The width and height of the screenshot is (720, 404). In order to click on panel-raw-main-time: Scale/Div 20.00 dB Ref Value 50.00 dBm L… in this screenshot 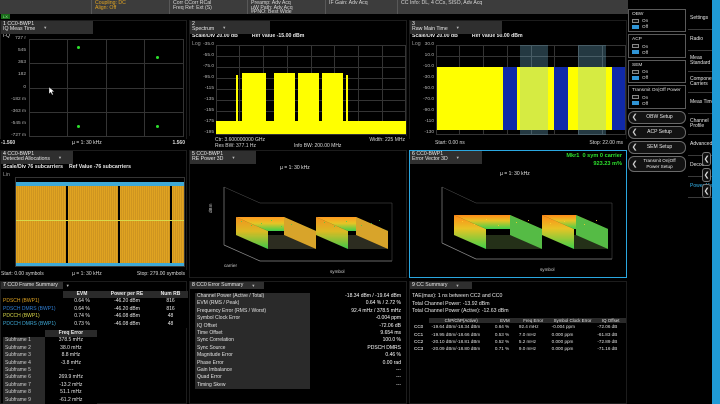, I will do `click(518, 82)`.